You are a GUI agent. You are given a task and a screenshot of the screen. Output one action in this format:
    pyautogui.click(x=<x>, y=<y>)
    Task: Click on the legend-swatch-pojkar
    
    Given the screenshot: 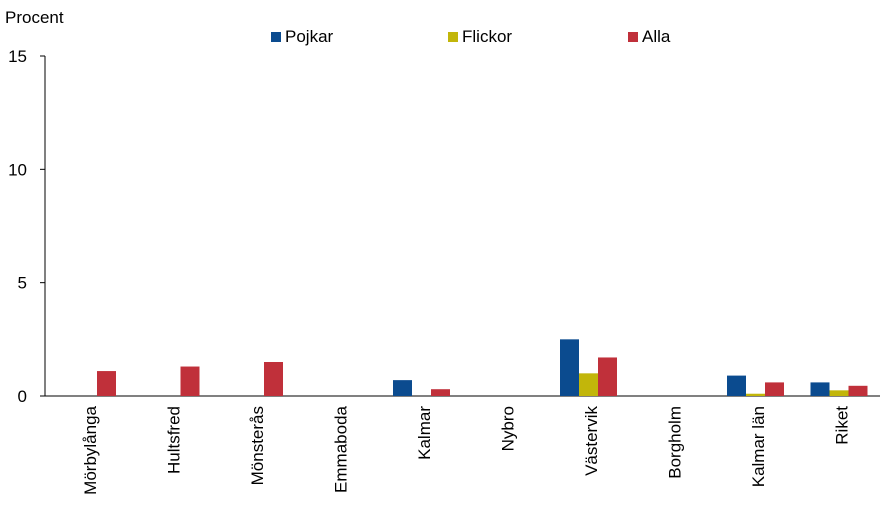 What is the action you would take?
    pyautogui.click(x=276, y=37)
    